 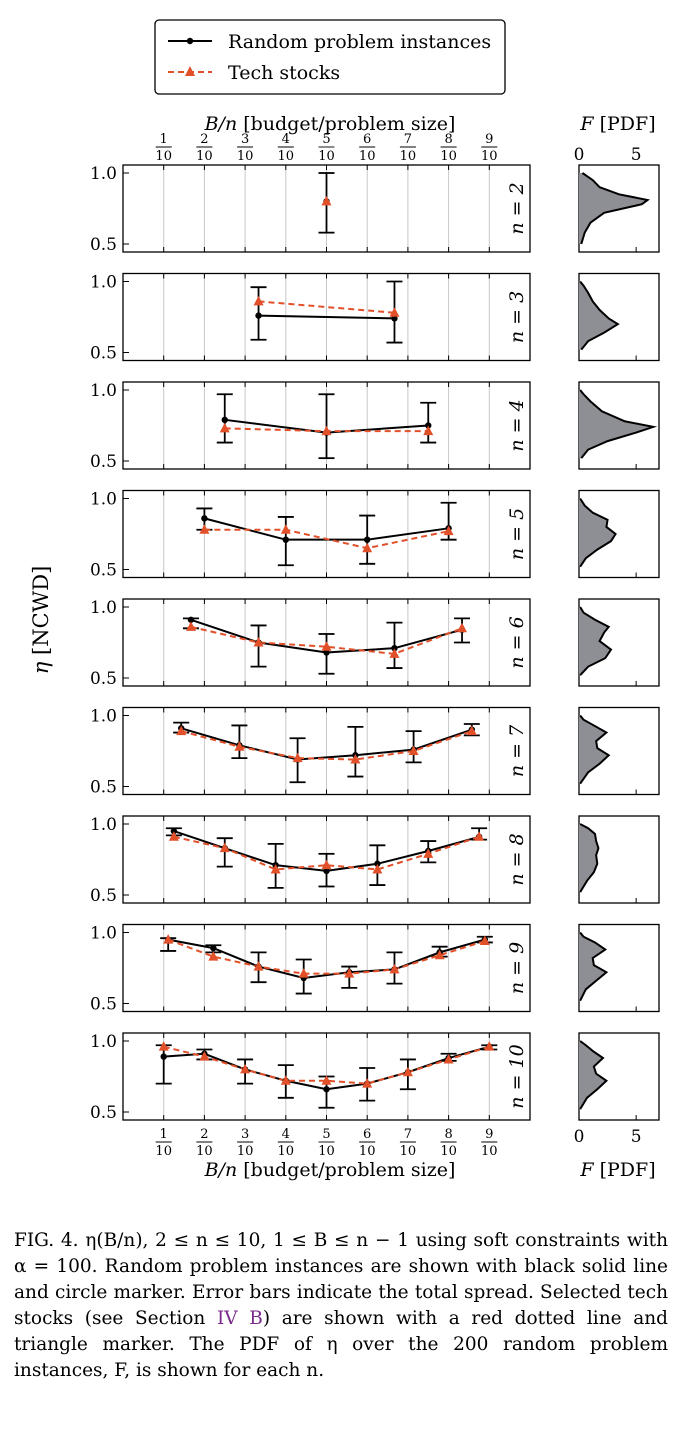 I want to click on panel-n3: 0.5 1.0 n = 3, so click(x=375, y=318).